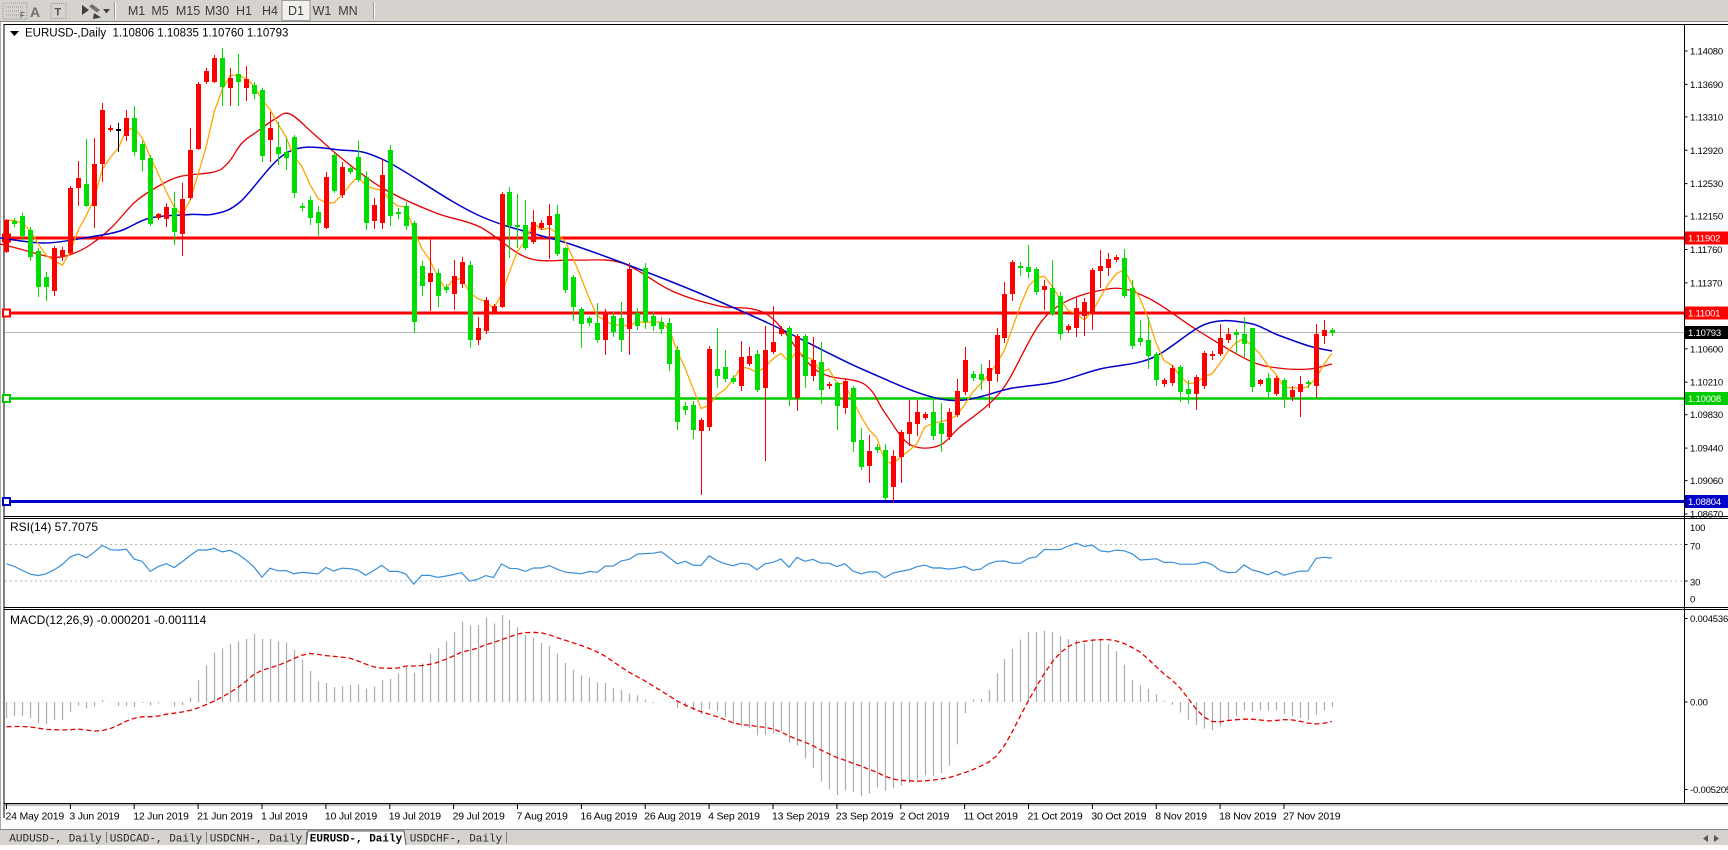  Describe the element at coordinates (925, 817) in the screenshot. I see `svg-text: 2 Oct 2019` at that location.